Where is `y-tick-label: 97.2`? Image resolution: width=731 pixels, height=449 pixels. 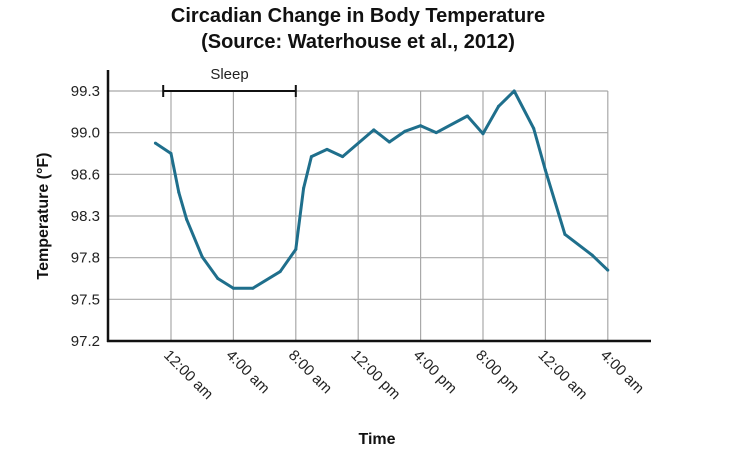
y-tick-label: 97.2 is located at coordinates (85, 341).